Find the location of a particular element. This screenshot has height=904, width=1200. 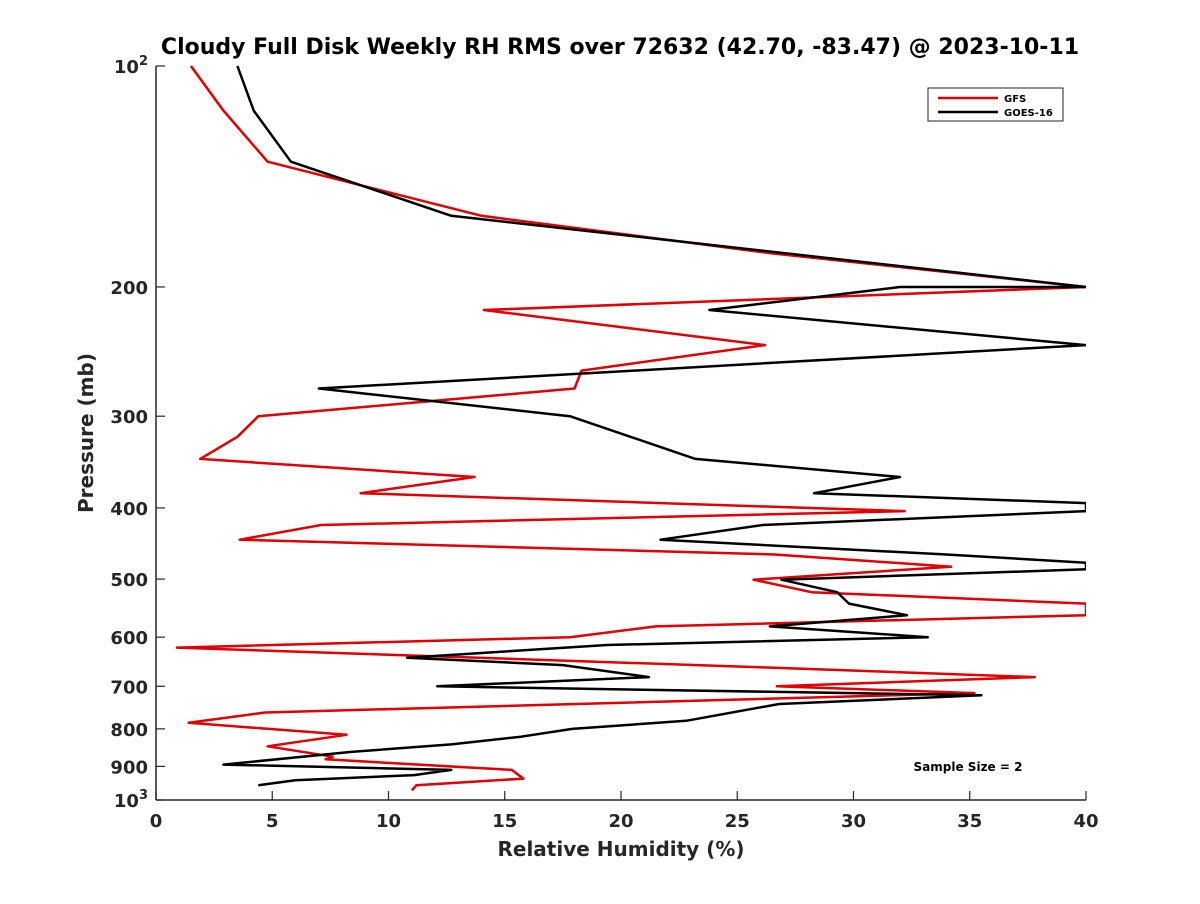

x-tick-label: 0 is located at coordinates (156, 821).